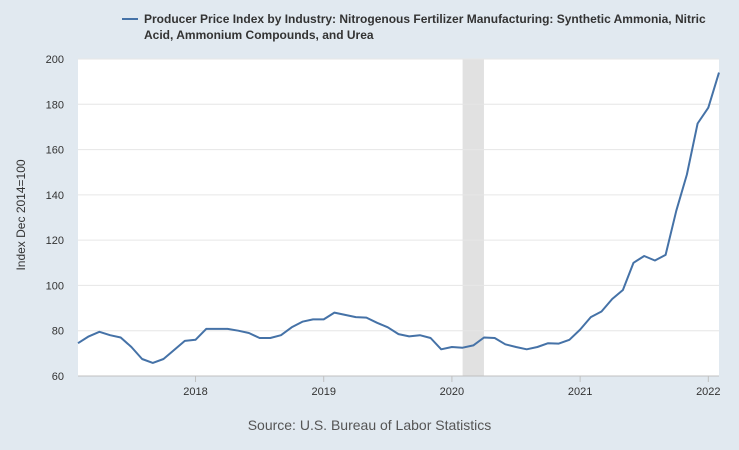 This screenshot has height=450, width=739. I want to click on y-tick-label: 200, so click(55, 60).